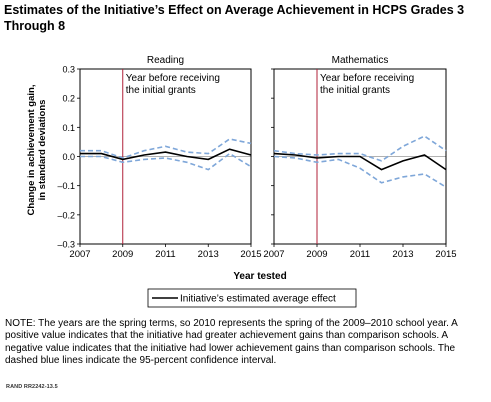 The height and width of the screenshot is (402, 491). Describe the element at coordinates (42, 150) in the screenshot. I see `y-axis-label-line2: in standard deviations` at that location.